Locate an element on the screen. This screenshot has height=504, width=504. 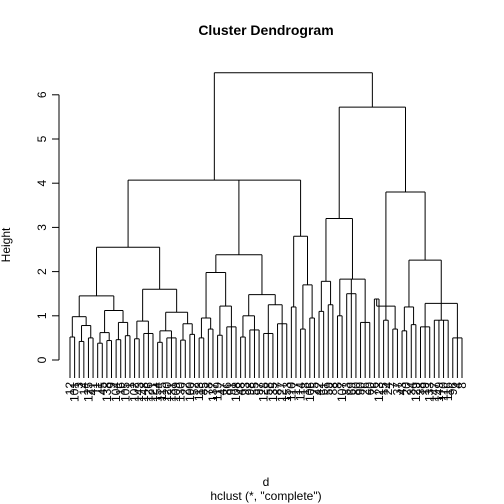
leaf-label: 148 is located at coordinates (144, 392).